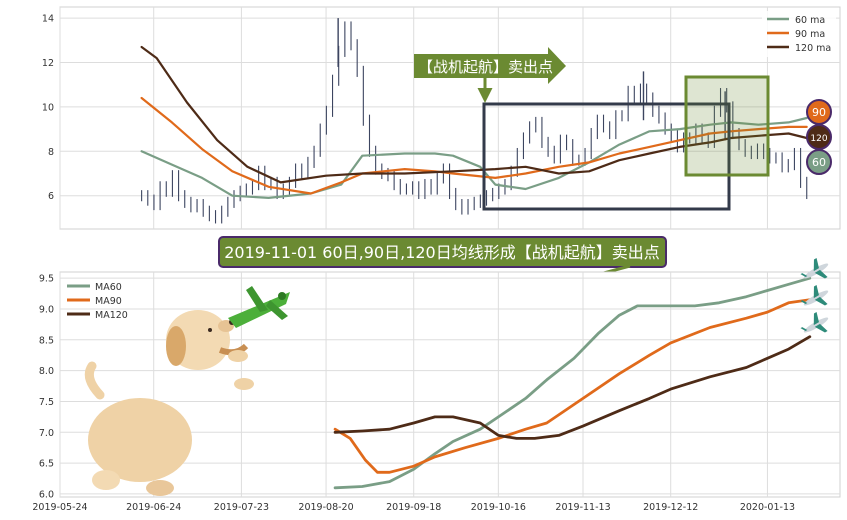  I want to click on top-y-tick-labels: 6 8 10 12 14, so click(48, 108).